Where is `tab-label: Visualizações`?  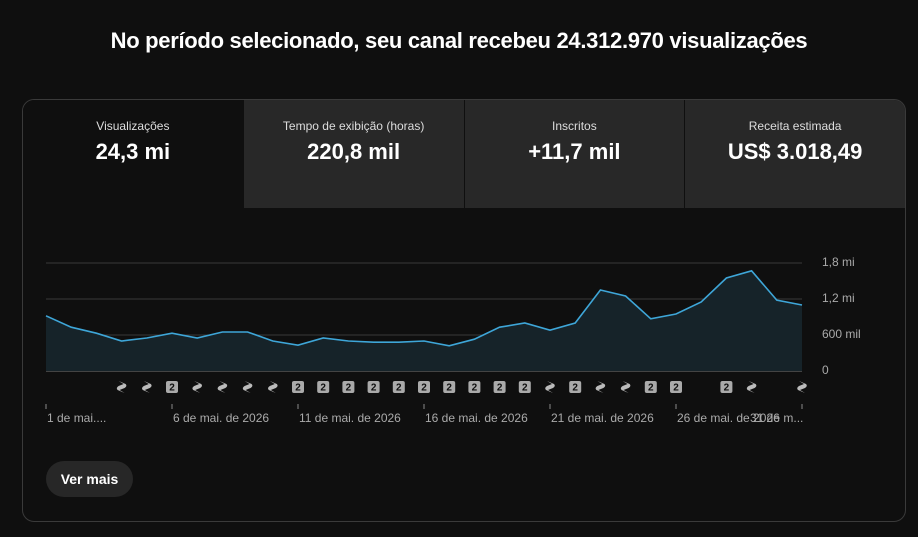
tab-label: Visualizações is located at coordinates (133, 126).